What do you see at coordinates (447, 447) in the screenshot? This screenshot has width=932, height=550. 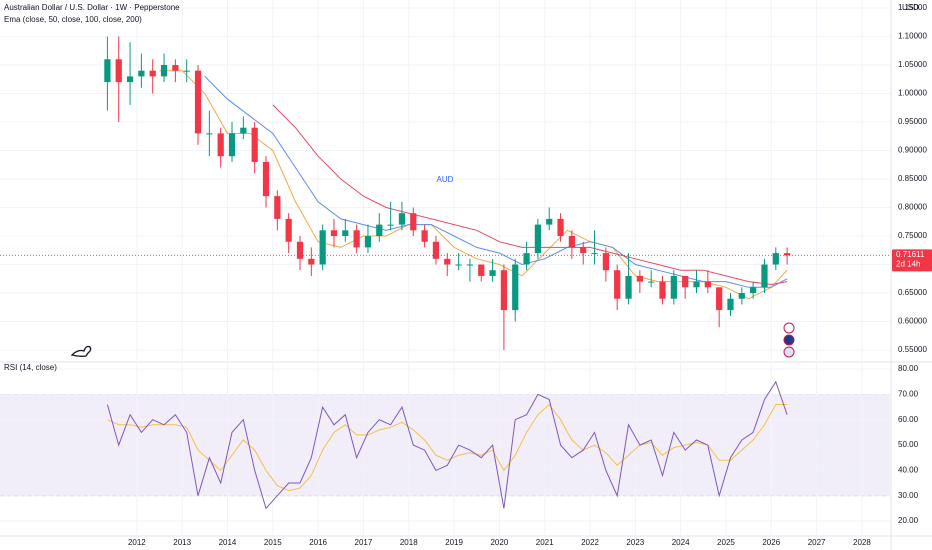 I see `rsi-line` at bounding box center [447, 447].